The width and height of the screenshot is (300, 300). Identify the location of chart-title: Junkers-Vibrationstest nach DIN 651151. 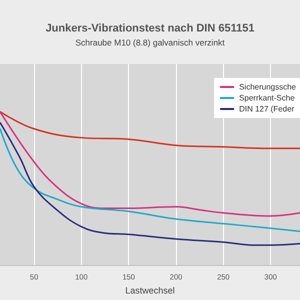
(150, 28).